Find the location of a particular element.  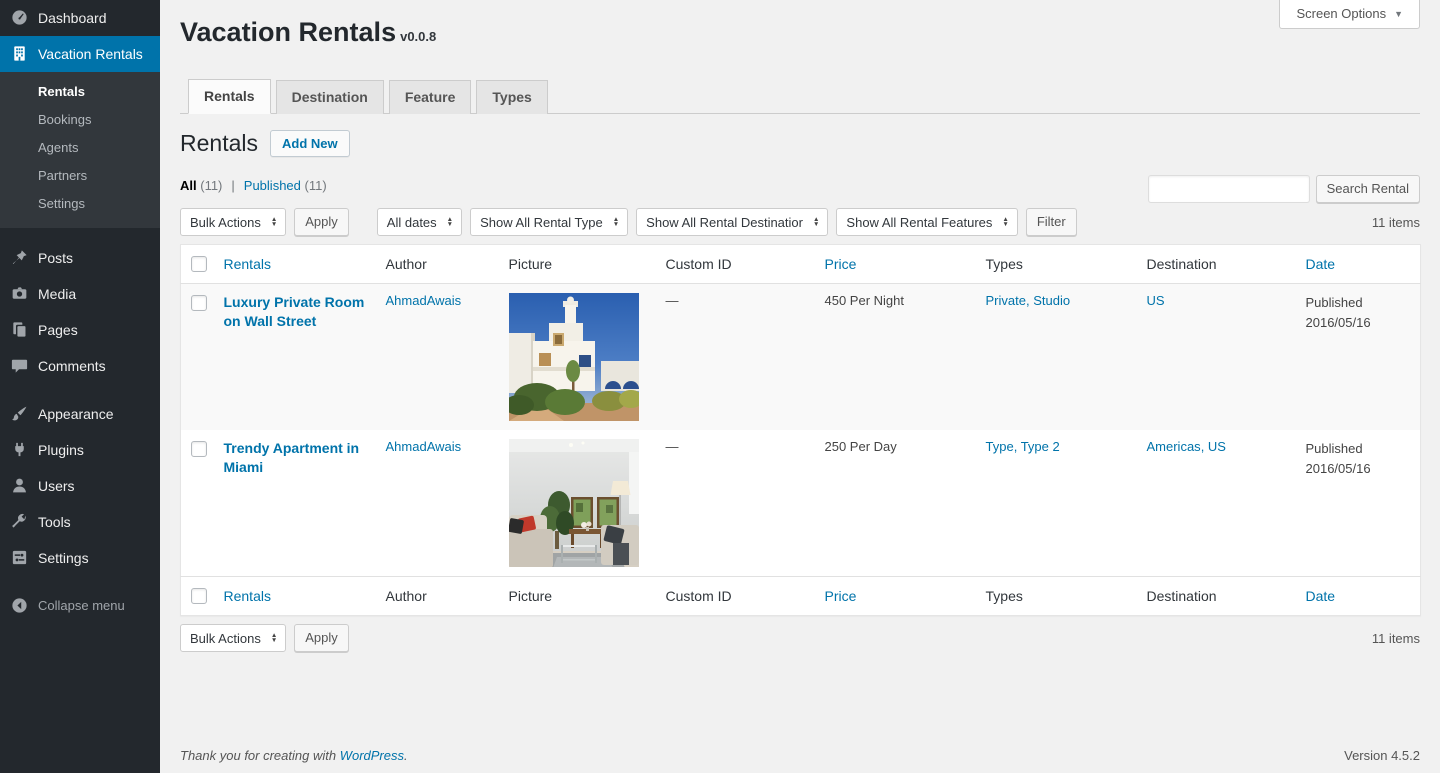

destination-link: Americas is located at coordinates (1173, 446).